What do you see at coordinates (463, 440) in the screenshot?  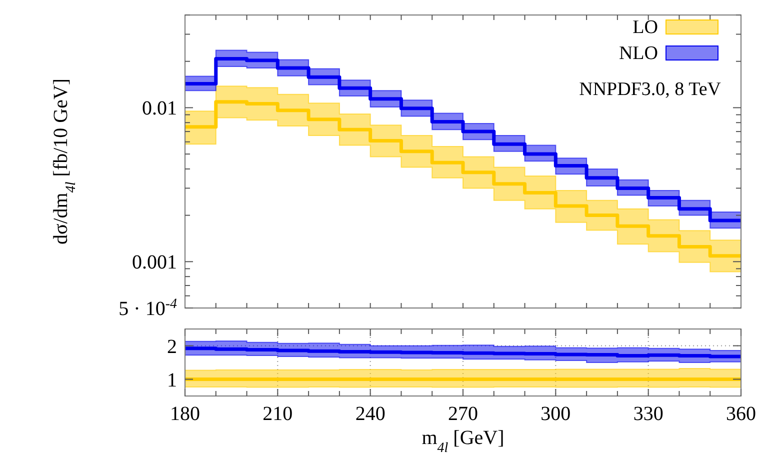 I see `x-axis-title: m$_{4l}$ [GeV]` at bounding box center [463, 440].